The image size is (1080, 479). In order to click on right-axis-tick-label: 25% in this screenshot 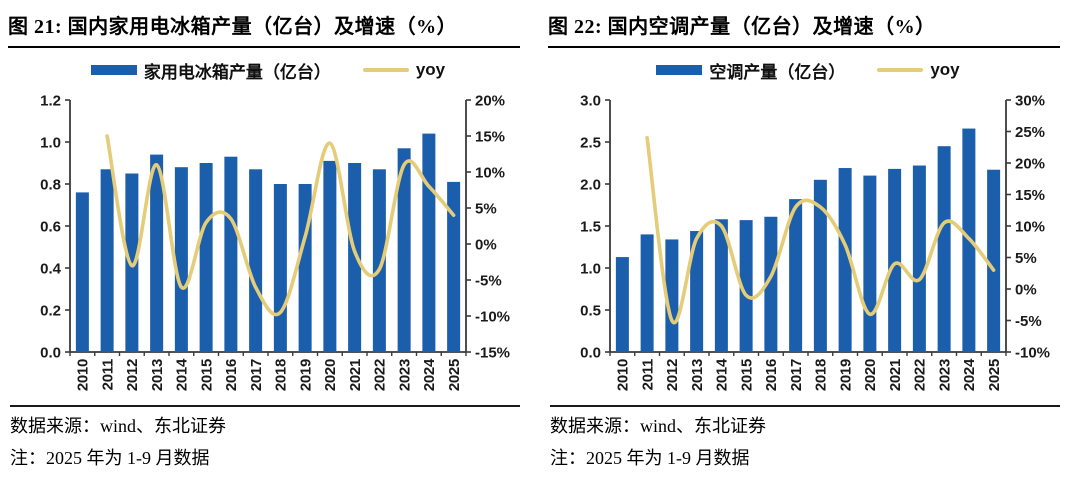, I will do `click(1030, 132)`.